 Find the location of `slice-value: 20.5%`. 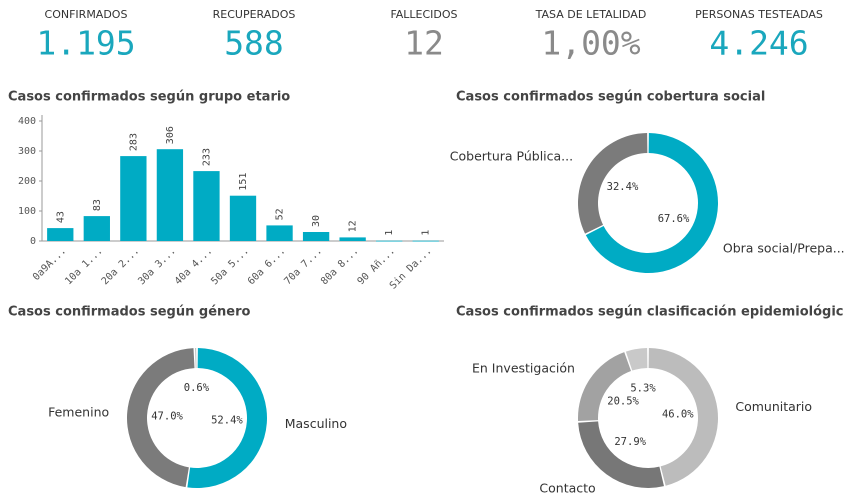

slice-value: 20.5% is located at coordinates (623, 401).